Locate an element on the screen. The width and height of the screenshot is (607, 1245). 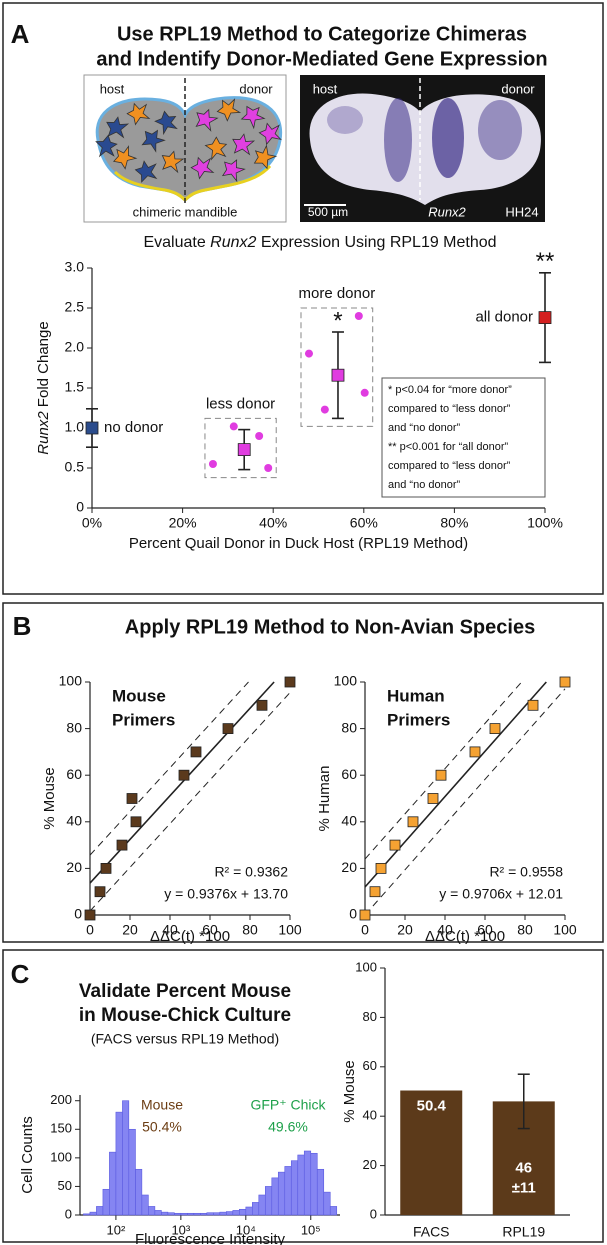
y-tick-label: 20 is located at coordinates (370, 1164).